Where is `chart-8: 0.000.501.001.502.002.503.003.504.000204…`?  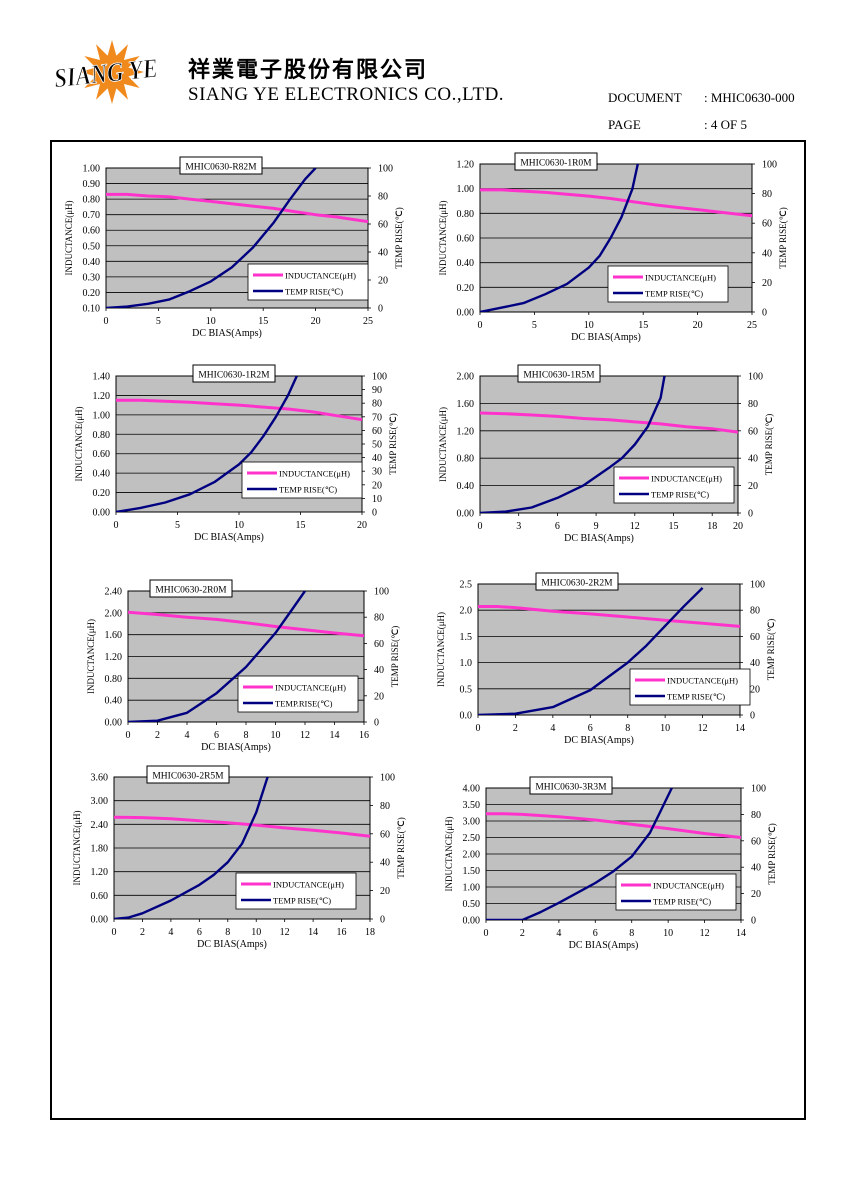
chart-8: 0.000.501.001.502.002.503.003.504.000204… is located at coordinates (610, 863).